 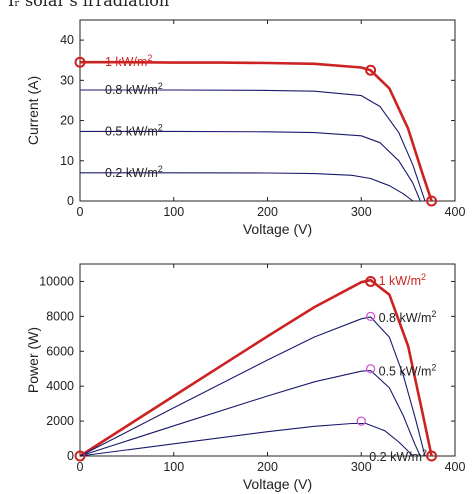 I want to click on figure-caption: Iᵣ solar's irradiation, so click(x=89, y=5).